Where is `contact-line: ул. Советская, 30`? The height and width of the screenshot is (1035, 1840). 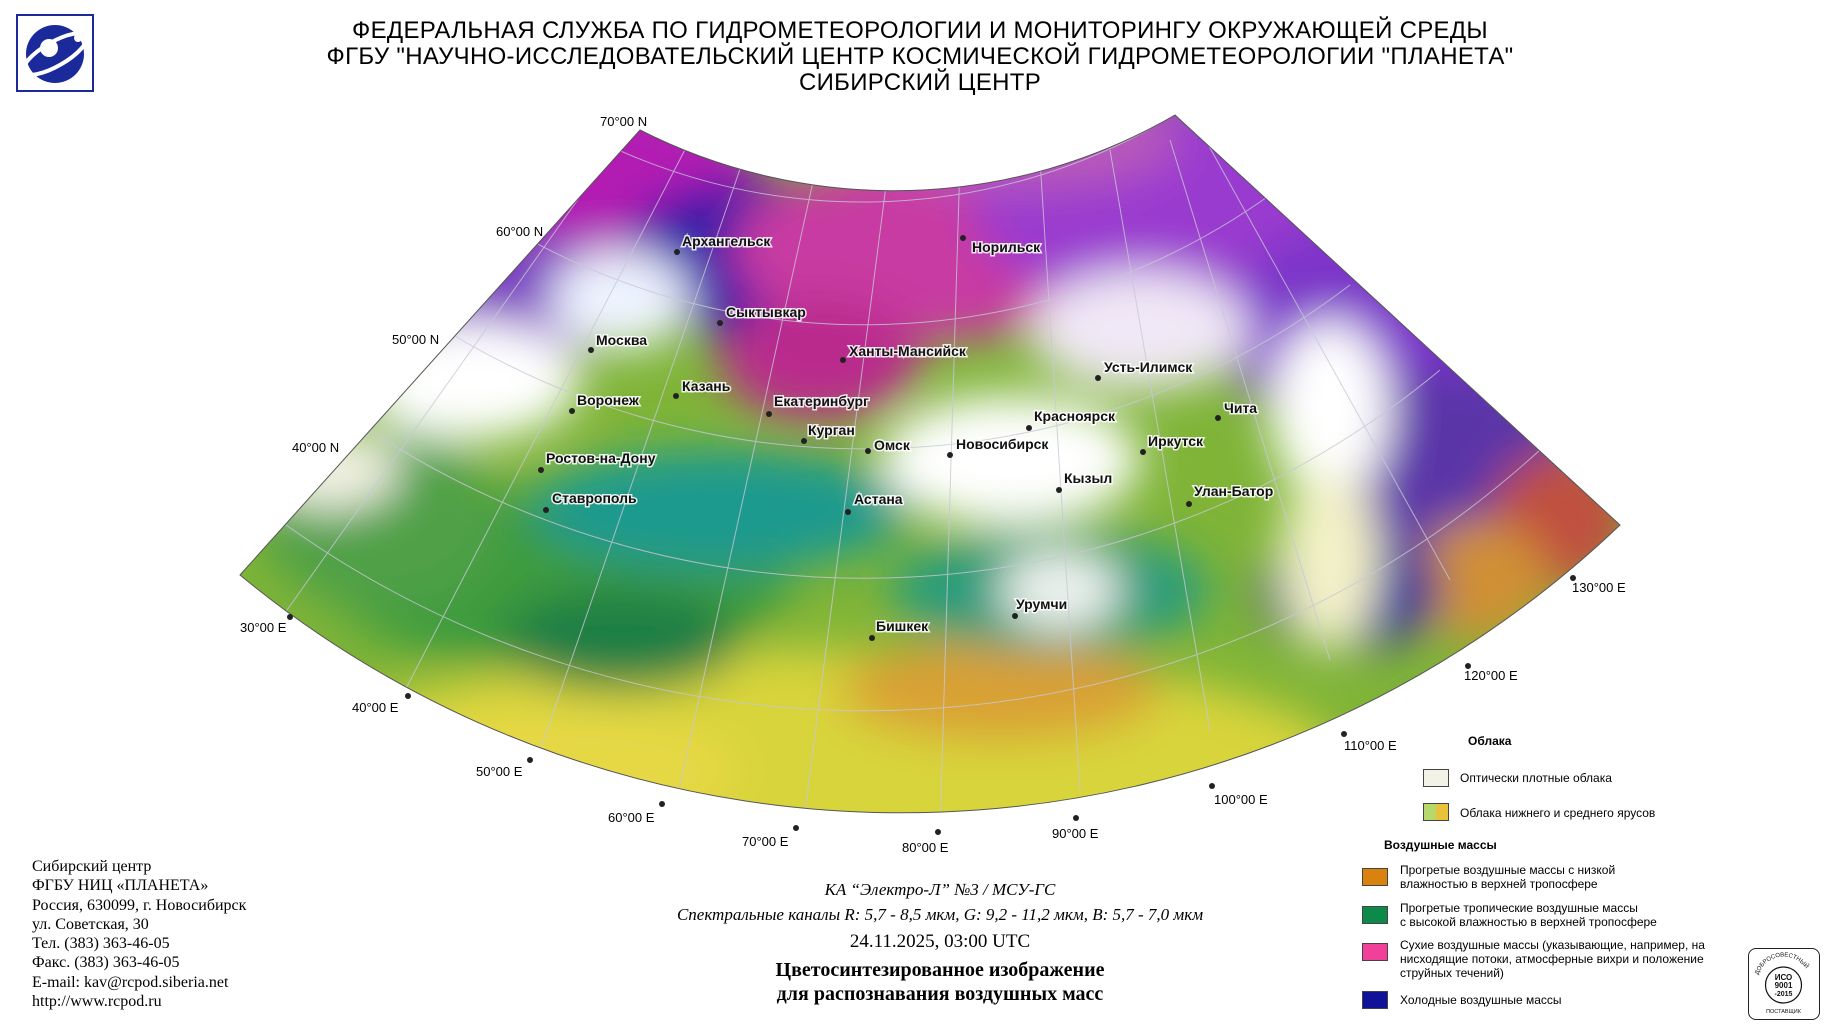 contact-line: ул. Советская, 30 is located at coordinates (90, 924).